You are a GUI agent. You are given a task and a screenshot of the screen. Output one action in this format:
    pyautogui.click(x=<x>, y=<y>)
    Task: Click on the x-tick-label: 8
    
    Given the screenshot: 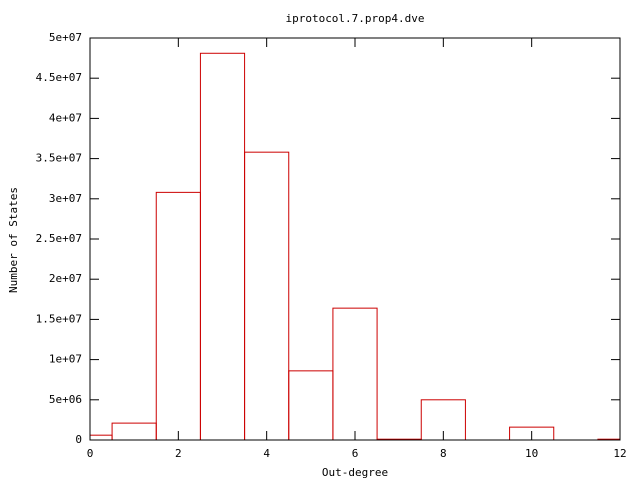 What is the action you would take?
    pyautogui.click(x=443, y=453)
    